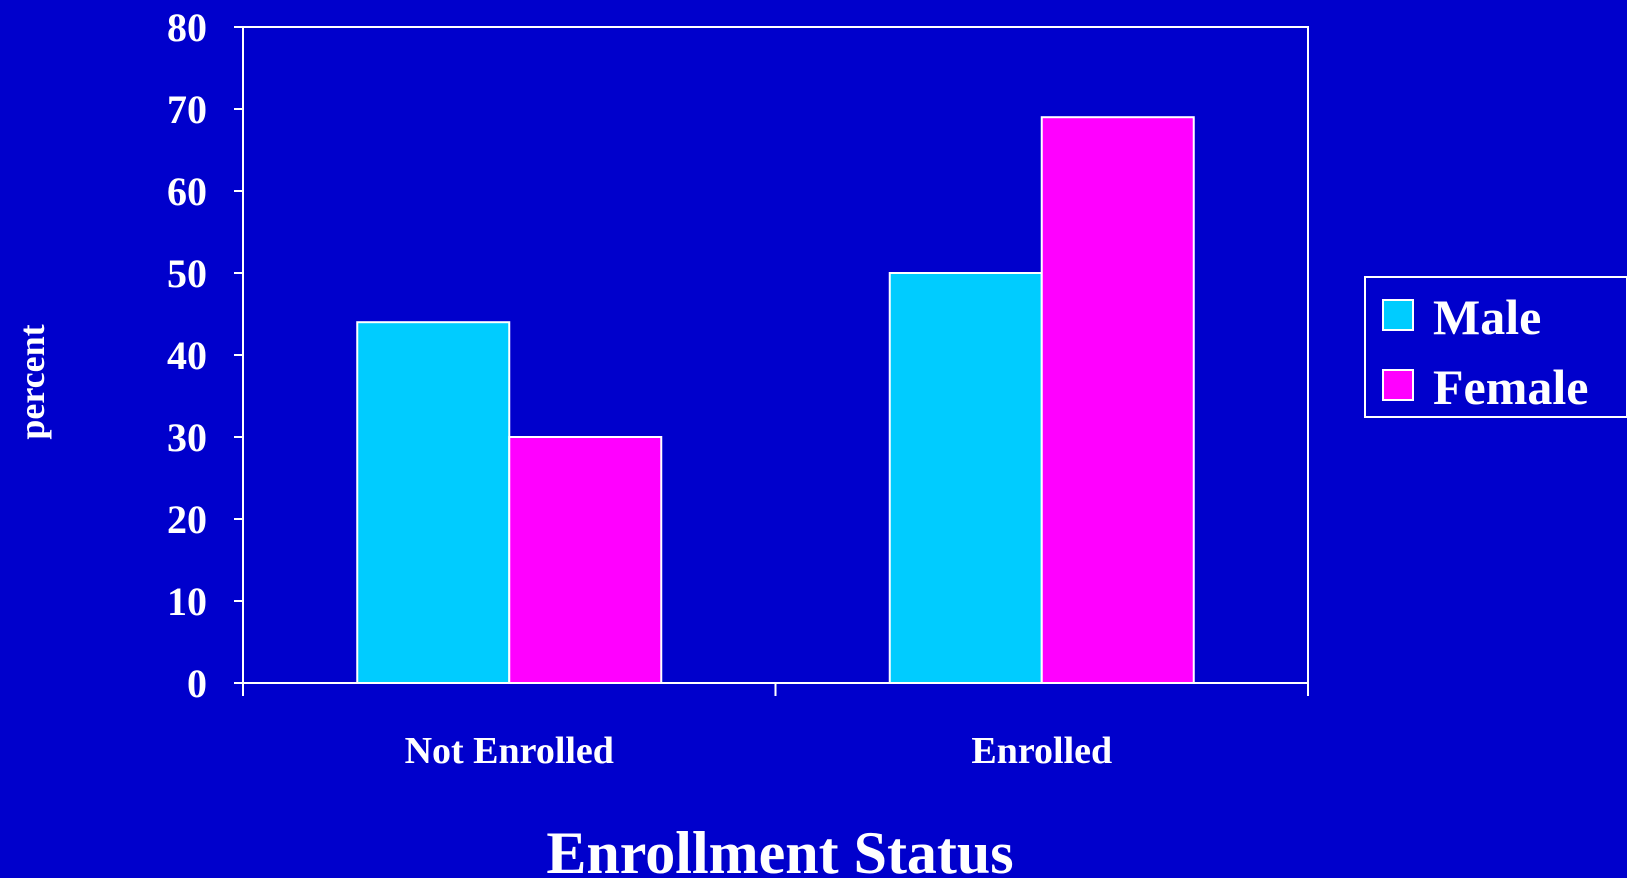  I want to click on y-tick-label: 40, so click(187, 355).